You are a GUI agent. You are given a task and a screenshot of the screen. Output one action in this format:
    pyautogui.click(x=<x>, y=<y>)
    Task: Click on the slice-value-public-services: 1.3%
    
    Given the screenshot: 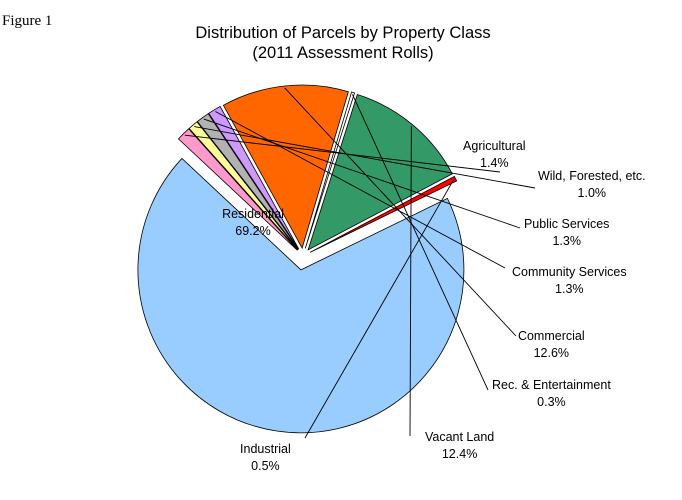 What is the action you would take?
    pyautogui.click(x=566, y=241)
    